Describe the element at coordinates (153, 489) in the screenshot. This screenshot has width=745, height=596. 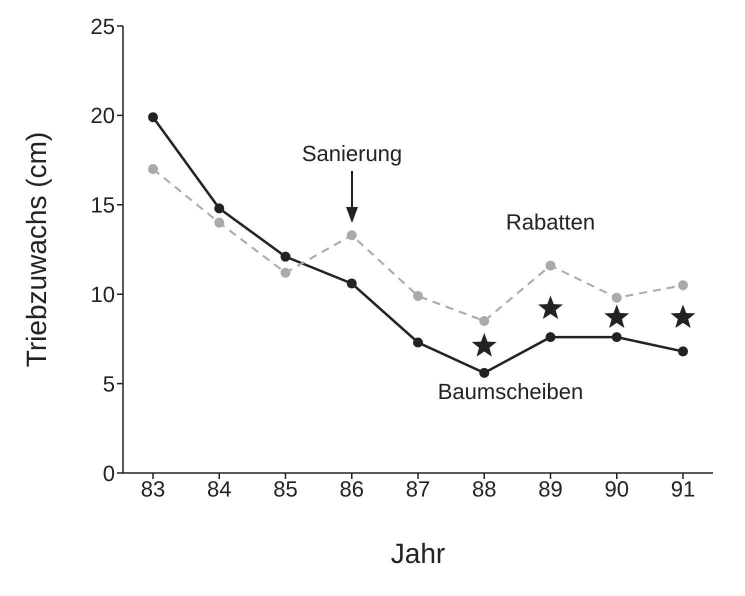
I see `x-tick-label: 83` at that location.